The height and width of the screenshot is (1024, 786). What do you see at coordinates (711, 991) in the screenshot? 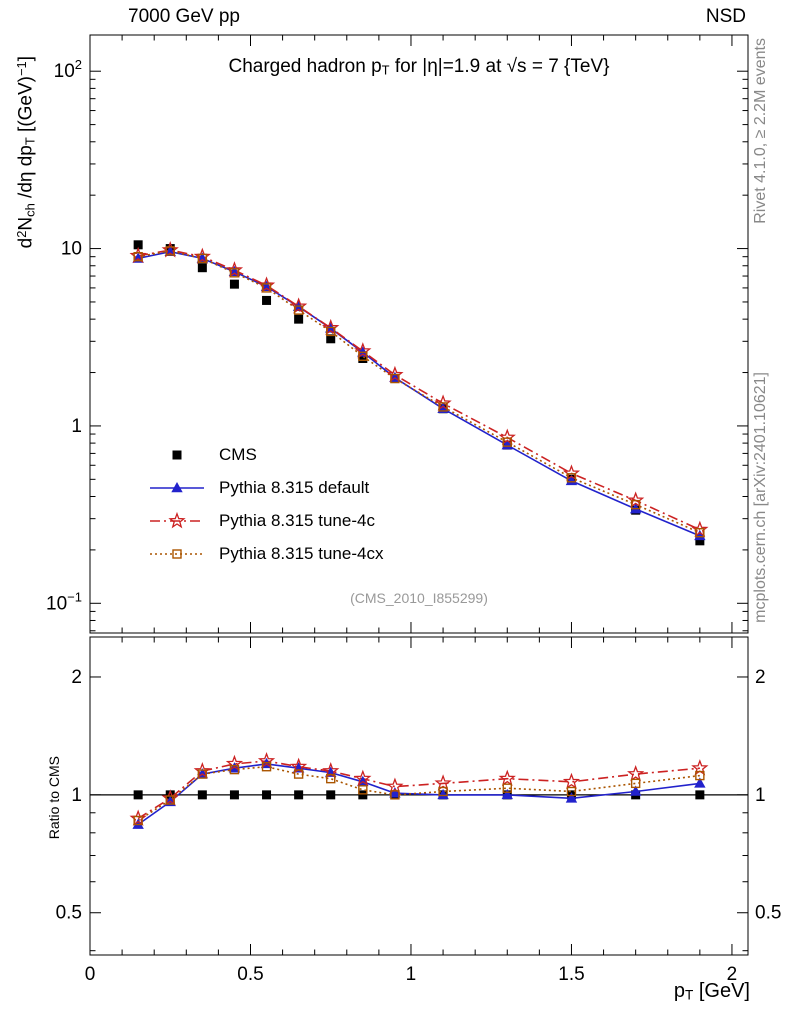
I see `x-axis-label: pT [GeV]` at bounding box center [711, 991].